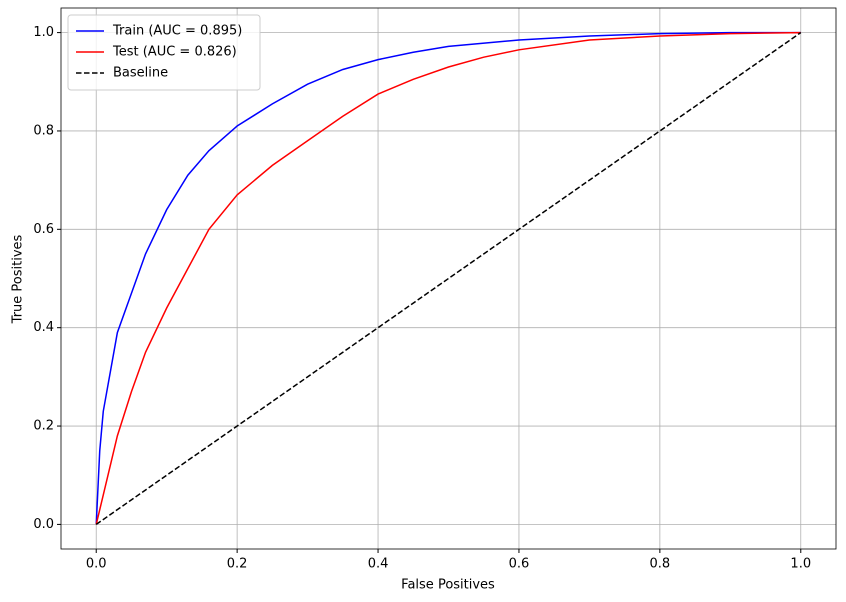 Image resolution: width=846 pixels, height=602 pixels. What do you see at coordinates (43, 130) in the screenshot?
I see `y-tick-label: 0.8` at bounding box center [43, 130].